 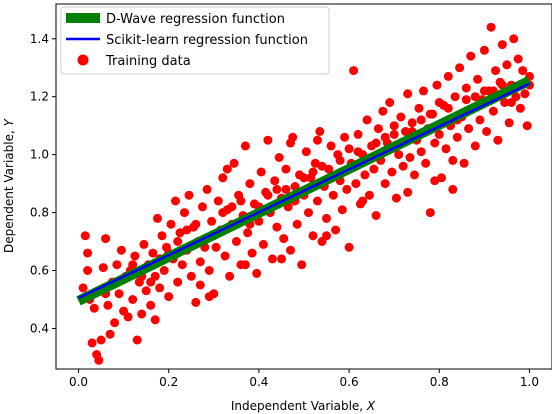 What do you see at coordinates (195, 19) in the screenshot?
I see `legend-label-dwave: D-Wave regression function` at bounding box center [195, 19].